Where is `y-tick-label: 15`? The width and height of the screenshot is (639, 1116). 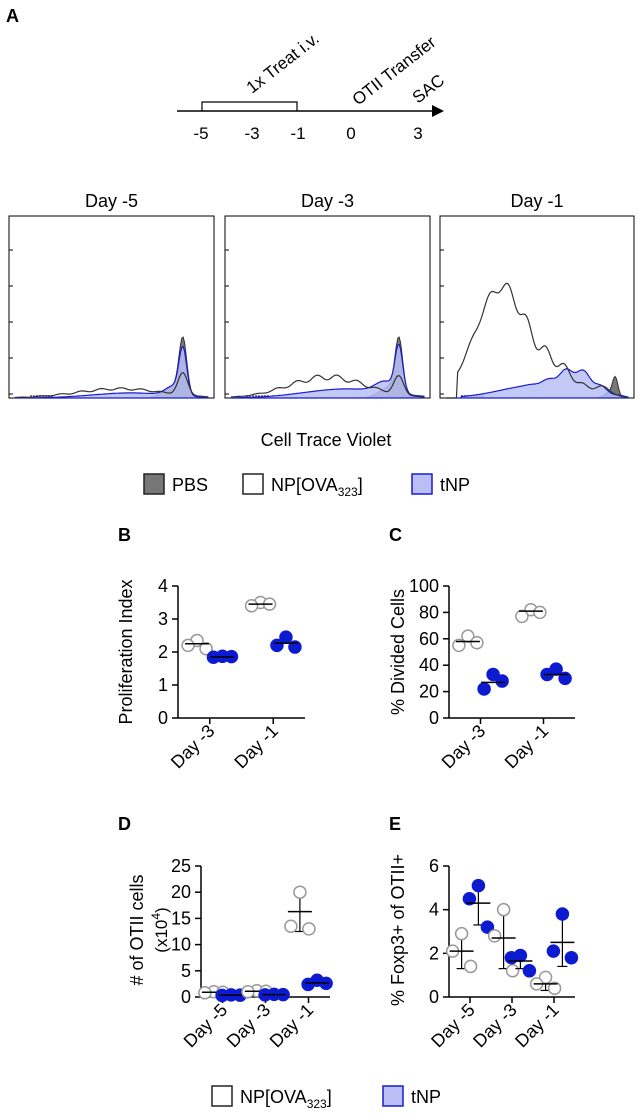
y-tick-label: 15 is located at coordinates (181, 918).